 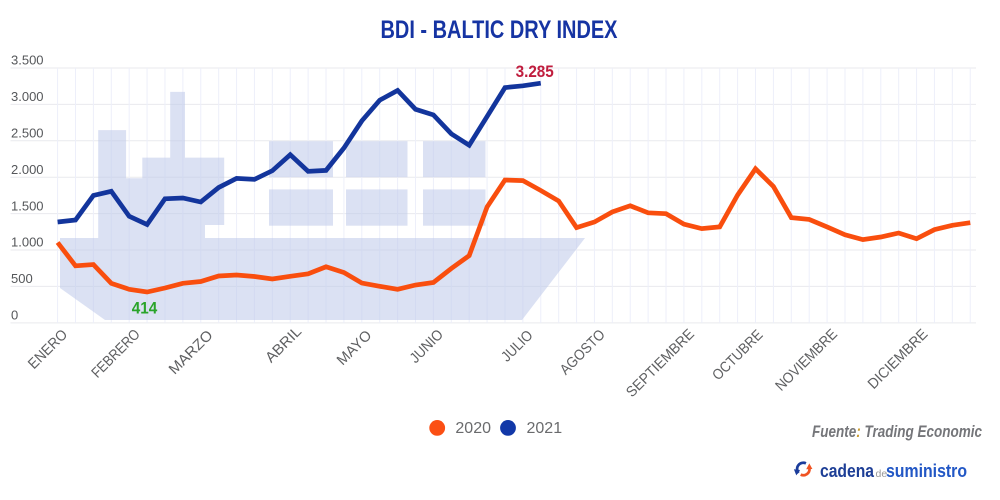 What do you see at coordinates (499, 30) in the screenshot?
I see `svg-text: BDI - BALTIC DRY INDEX` at bounding box center [499, 30].